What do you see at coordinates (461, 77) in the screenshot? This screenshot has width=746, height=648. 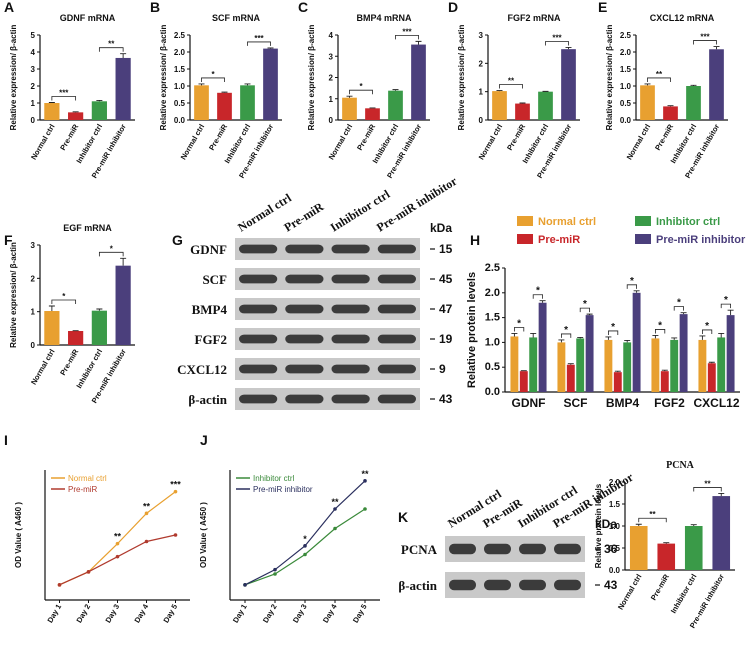 I see `y-axis-label: Relative expression/ β-actin` at bounding box center [461, 77].